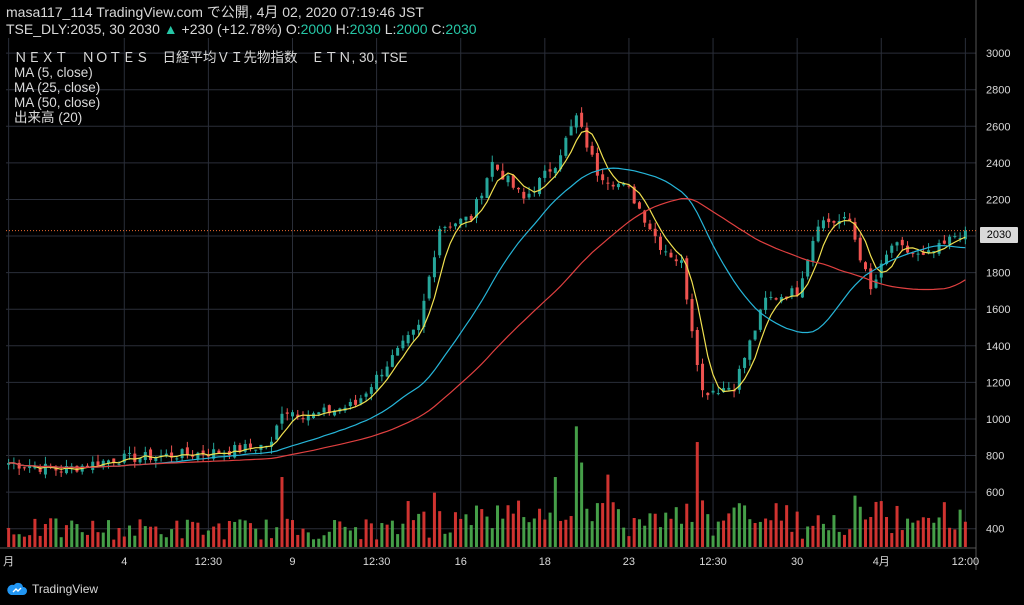 This screenshot has height=605, width=1024. What do you see at coordinates (57, 87) in the screenshot?
I see `indicator-ma25: MA (25, close)` at bounding box center [57, 87].